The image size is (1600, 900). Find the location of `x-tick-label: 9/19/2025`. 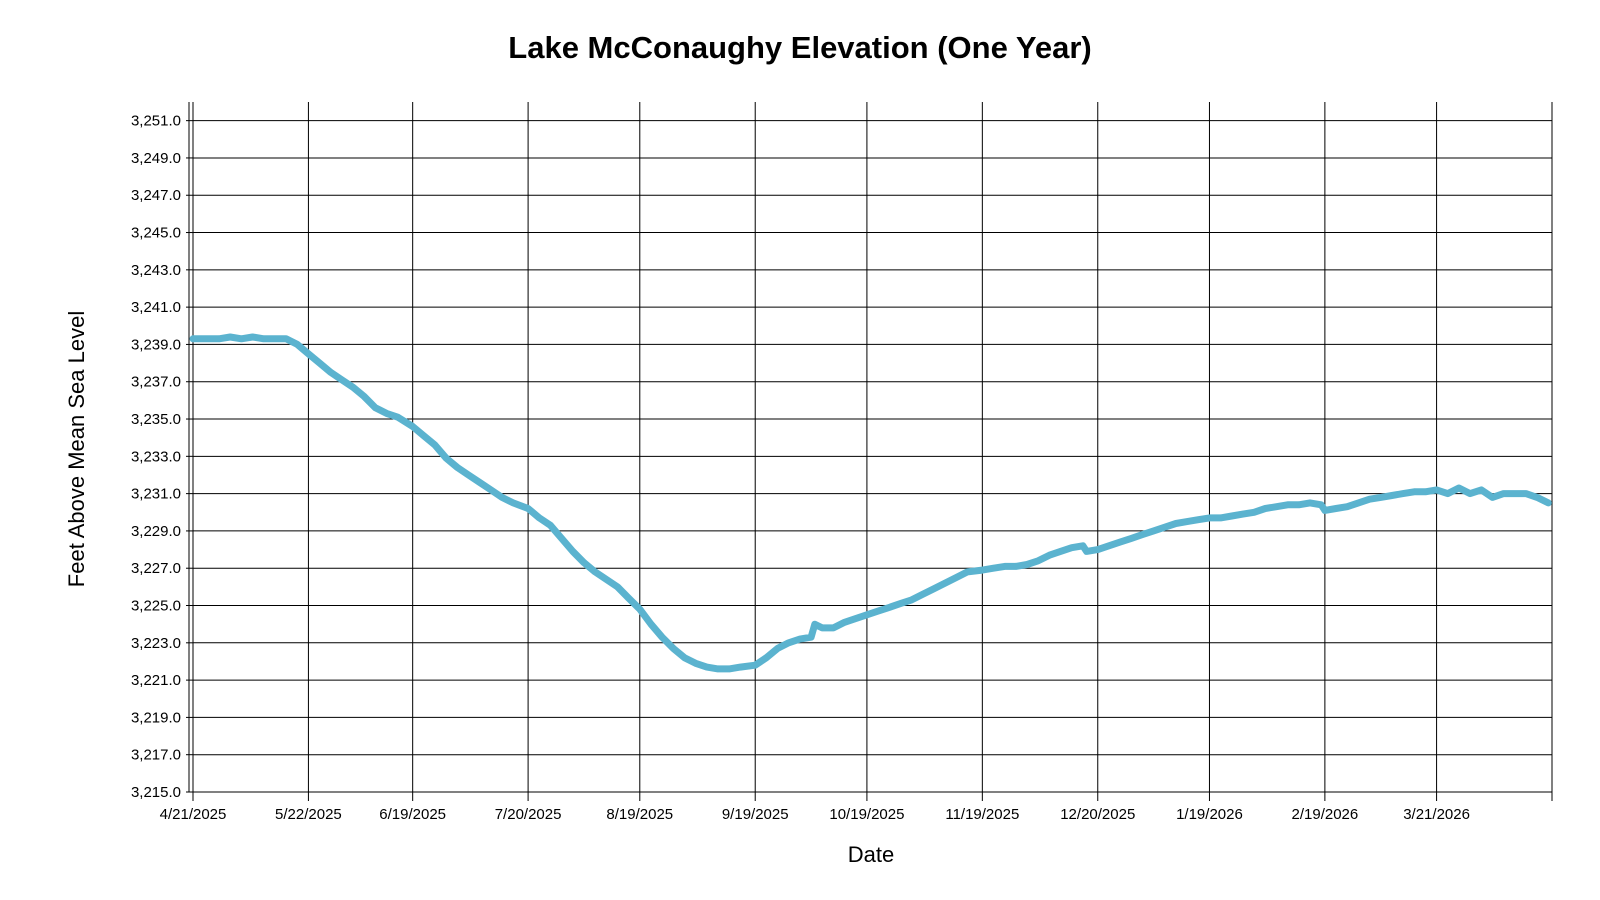

x-tick-label: 9/19/2025 is located at coordinates (755, 814).